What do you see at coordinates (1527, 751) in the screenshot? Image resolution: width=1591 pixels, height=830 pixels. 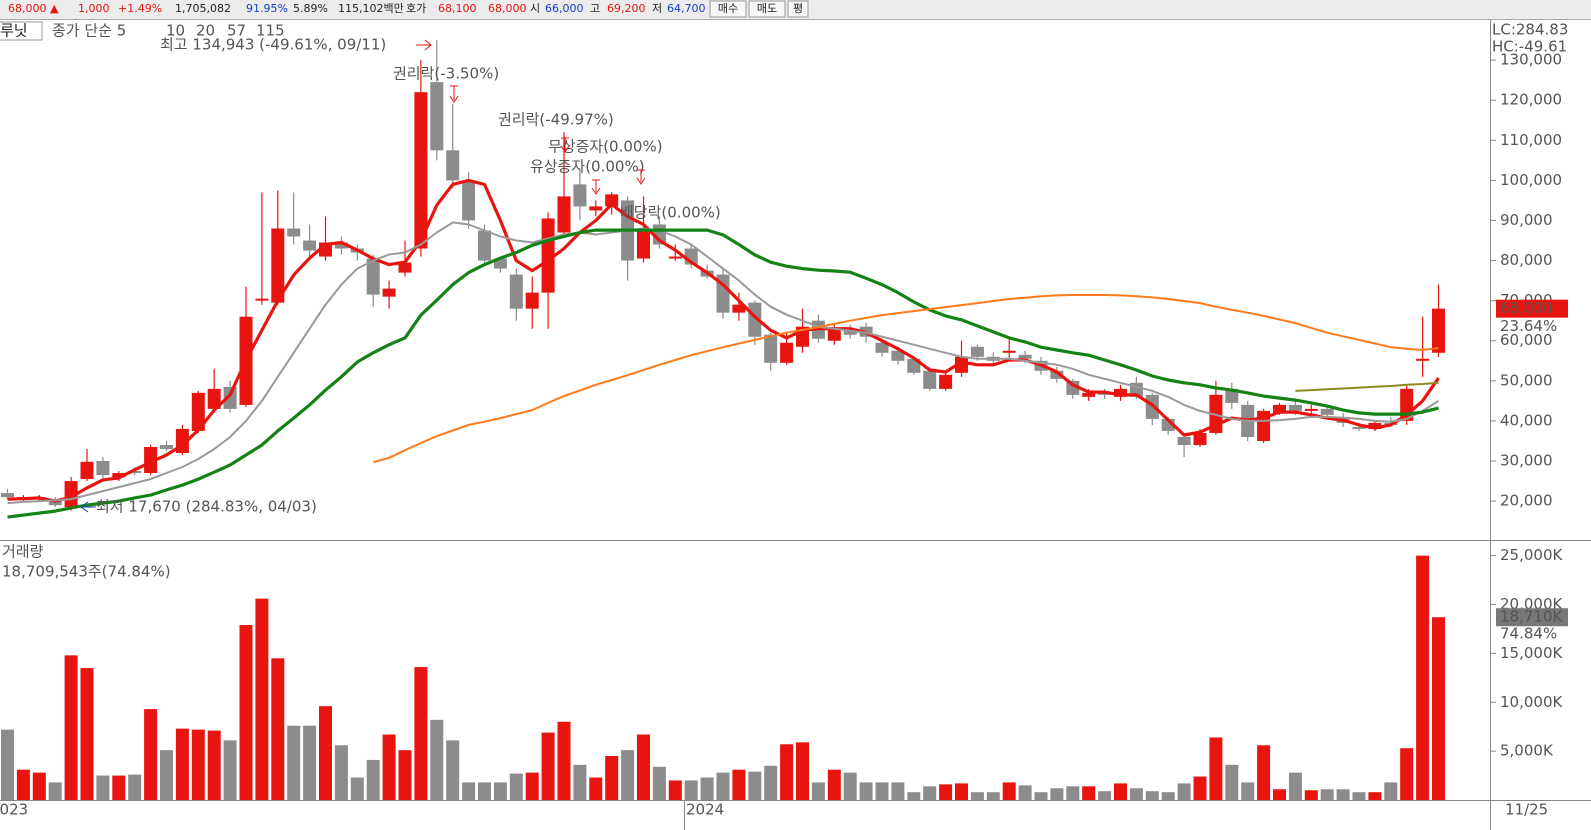 I see `y-tick-label: 5,000K` at bounding box center [1527, 751].